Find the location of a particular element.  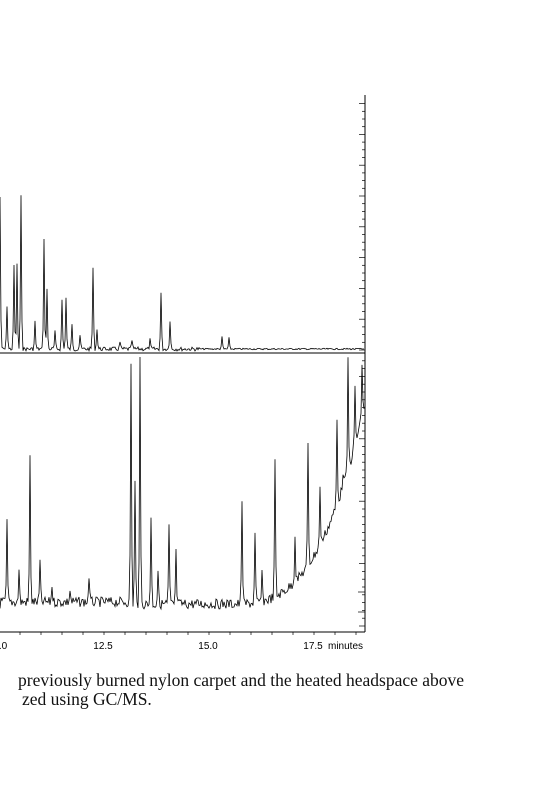

x-tick-label: .0 is located at coordinates (4, 646).